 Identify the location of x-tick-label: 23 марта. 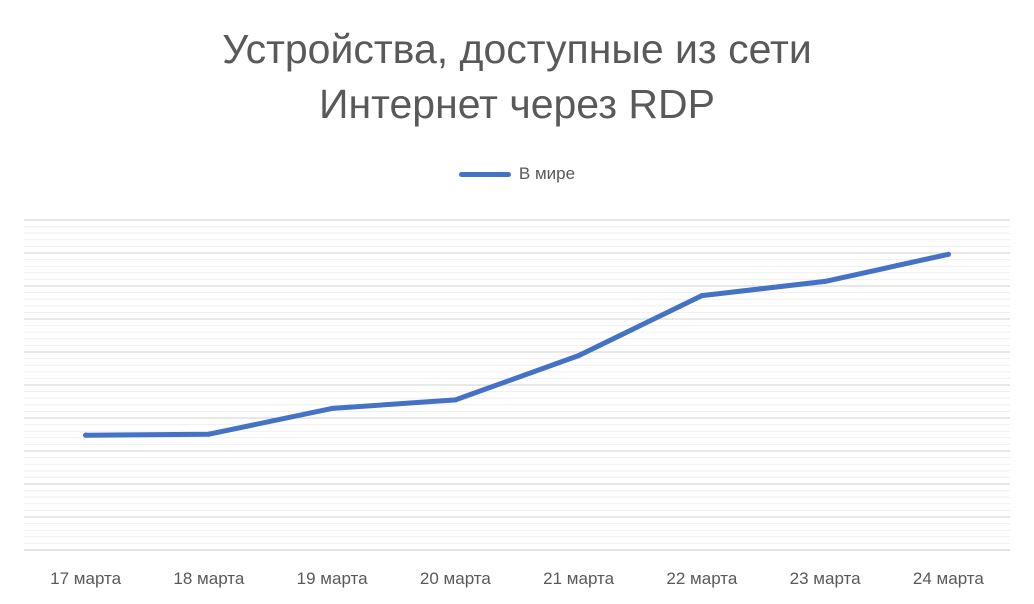
(825, 578).